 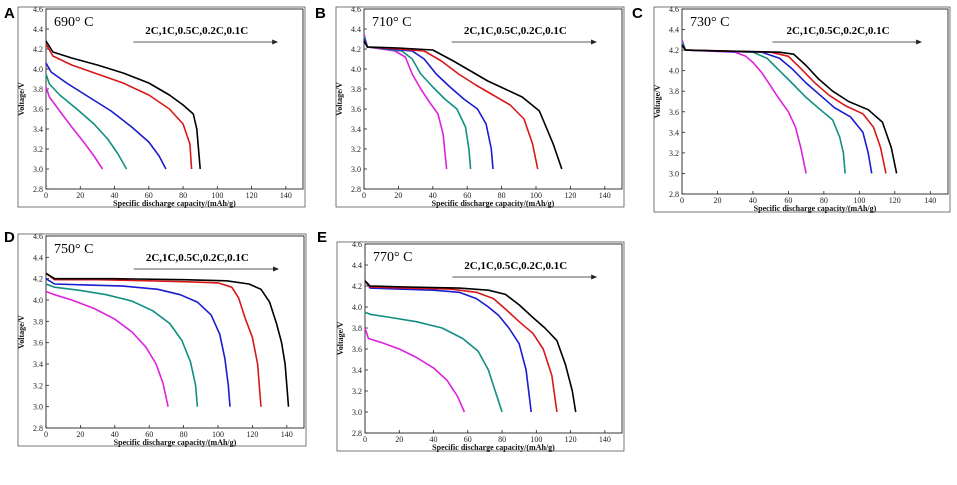 I want to click on temperature-label: 690° C, so click(x=73, y=22).